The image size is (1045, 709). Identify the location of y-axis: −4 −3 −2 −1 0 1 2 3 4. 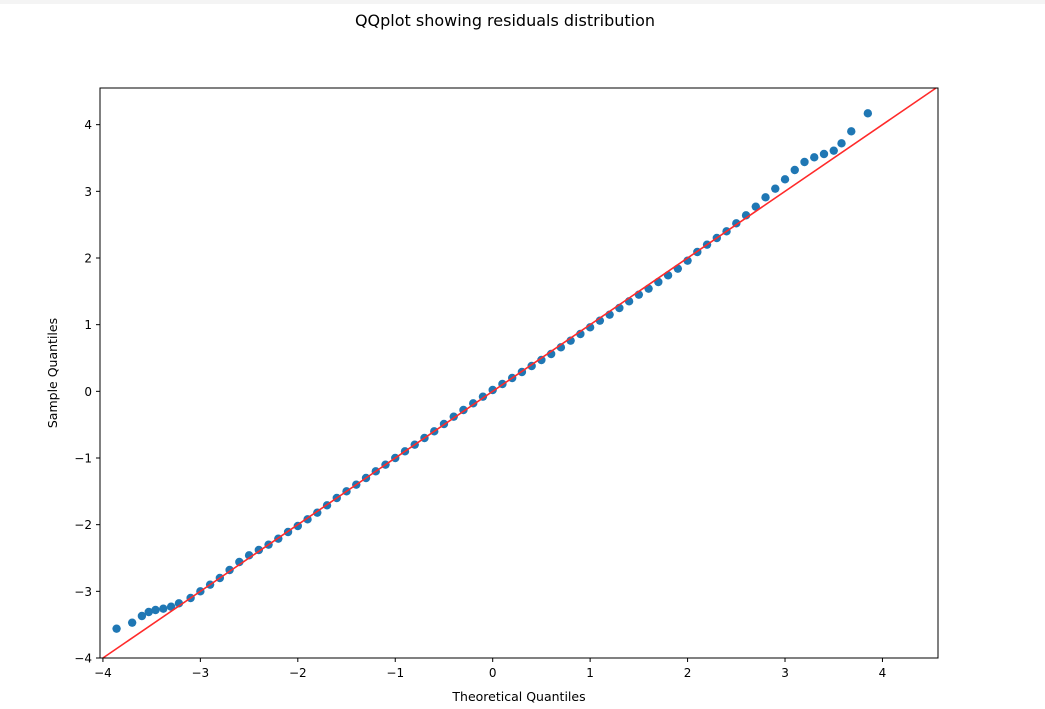
(87, 391).